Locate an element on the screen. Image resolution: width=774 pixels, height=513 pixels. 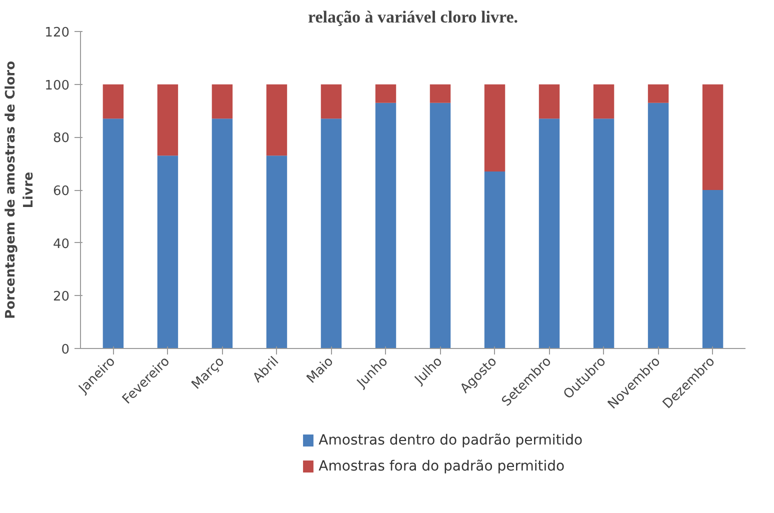
legend-label: Amostras fora do padrão permitido is located at coordinates (441, 466).